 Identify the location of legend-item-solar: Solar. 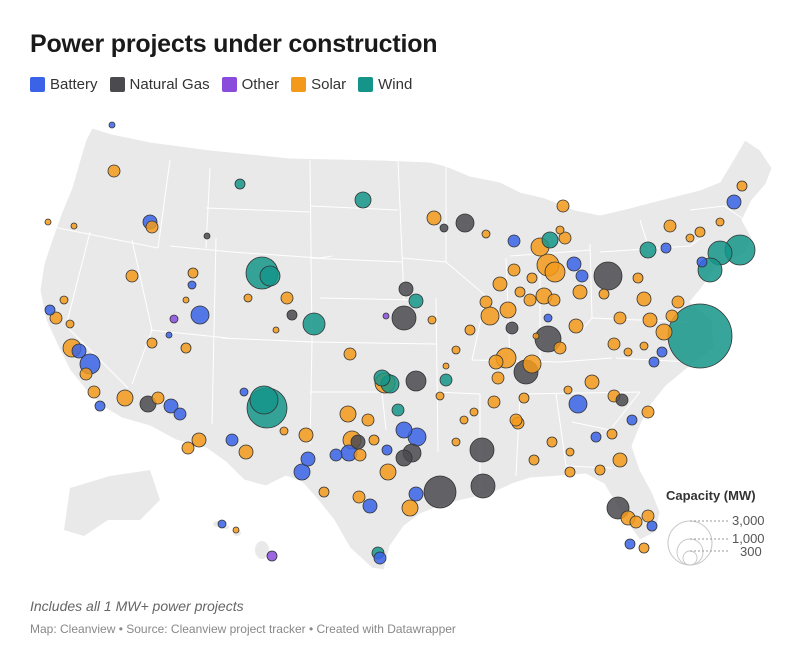
(318, 84).